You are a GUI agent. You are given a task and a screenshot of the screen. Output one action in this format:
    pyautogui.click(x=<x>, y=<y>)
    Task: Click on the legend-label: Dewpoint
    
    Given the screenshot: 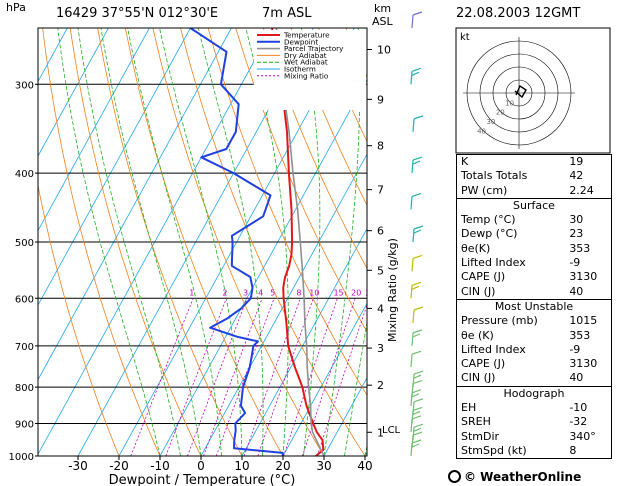 What is the action you would take?
    pyautogui.click(x=301, y=41)
    